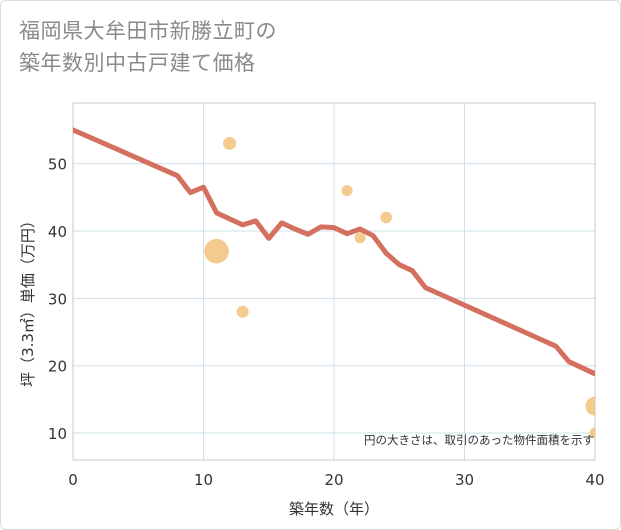  What do you see at coordinates (57, 232) in the screenshot?
I see `y-tick-label: 40` at bounding box center [57, 232].